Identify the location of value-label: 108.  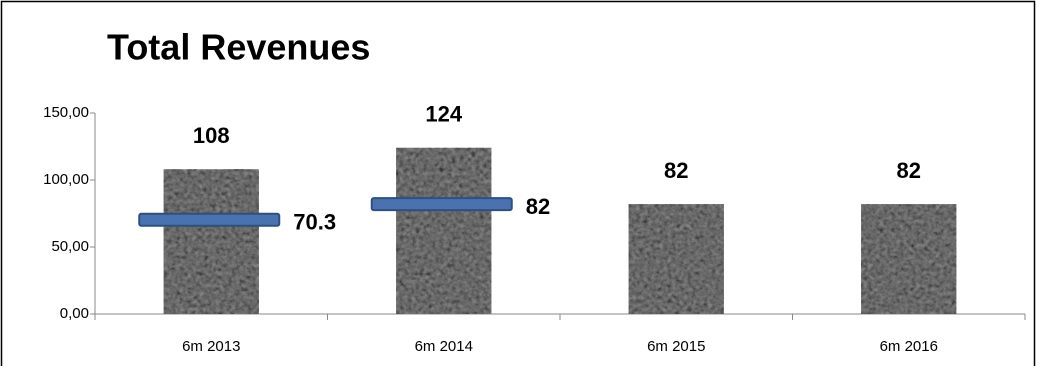
(211, 135).